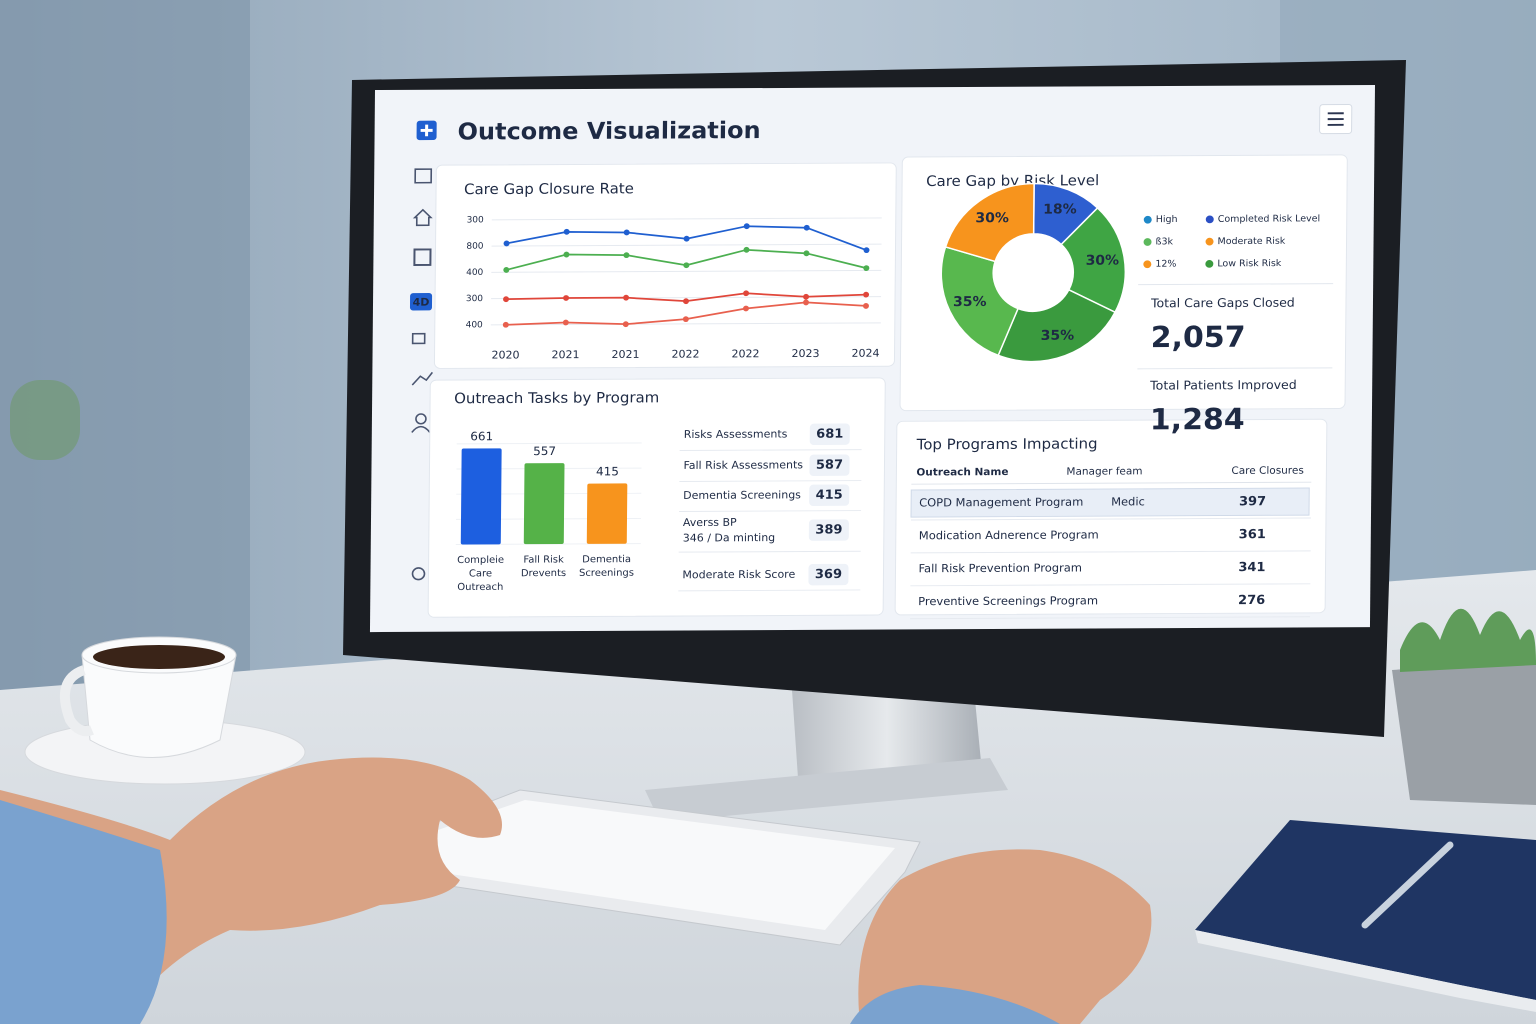 This screenshot has height=1024, width=1536. I want to click on x-tick-label: 2021, so click(625, 354).